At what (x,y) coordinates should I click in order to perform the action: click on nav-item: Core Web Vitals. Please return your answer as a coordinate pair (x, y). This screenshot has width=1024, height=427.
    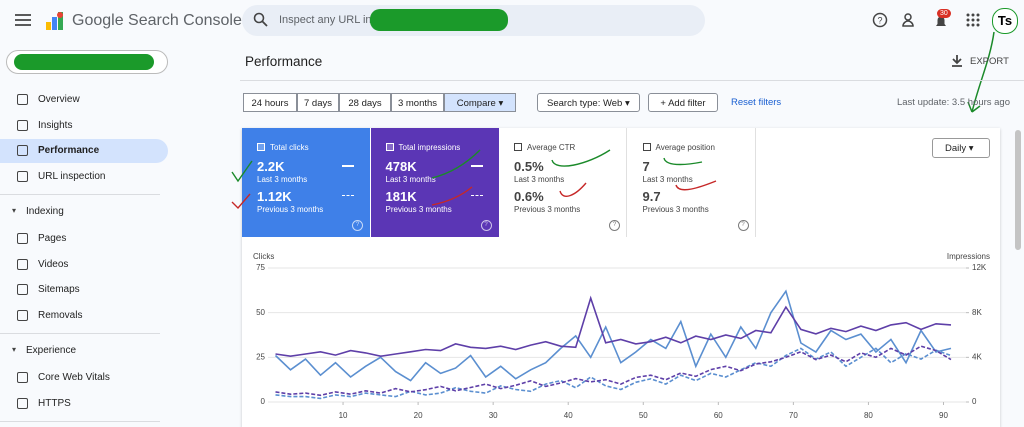
    Looking at the image, I should click on (84, 378).